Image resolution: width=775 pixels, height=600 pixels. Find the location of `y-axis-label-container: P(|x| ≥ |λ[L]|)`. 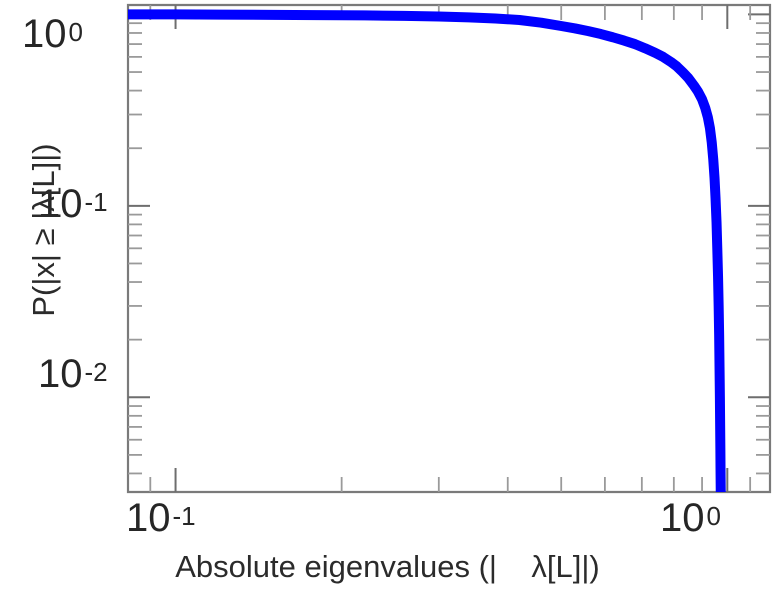

y-axis-label-container: P(|x| ≥ |λ[L]|) is located at coordinates (44, 255).